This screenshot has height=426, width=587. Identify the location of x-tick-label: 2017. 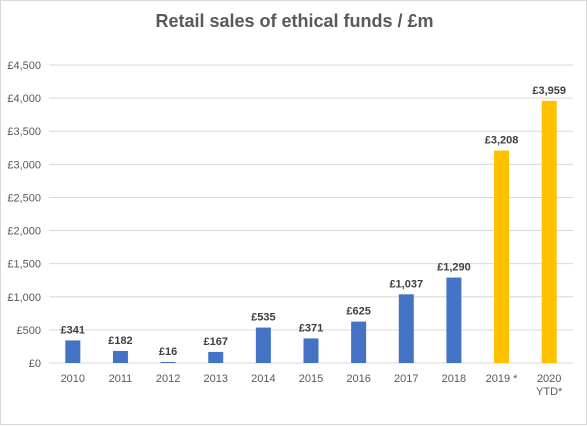
(406, 379).